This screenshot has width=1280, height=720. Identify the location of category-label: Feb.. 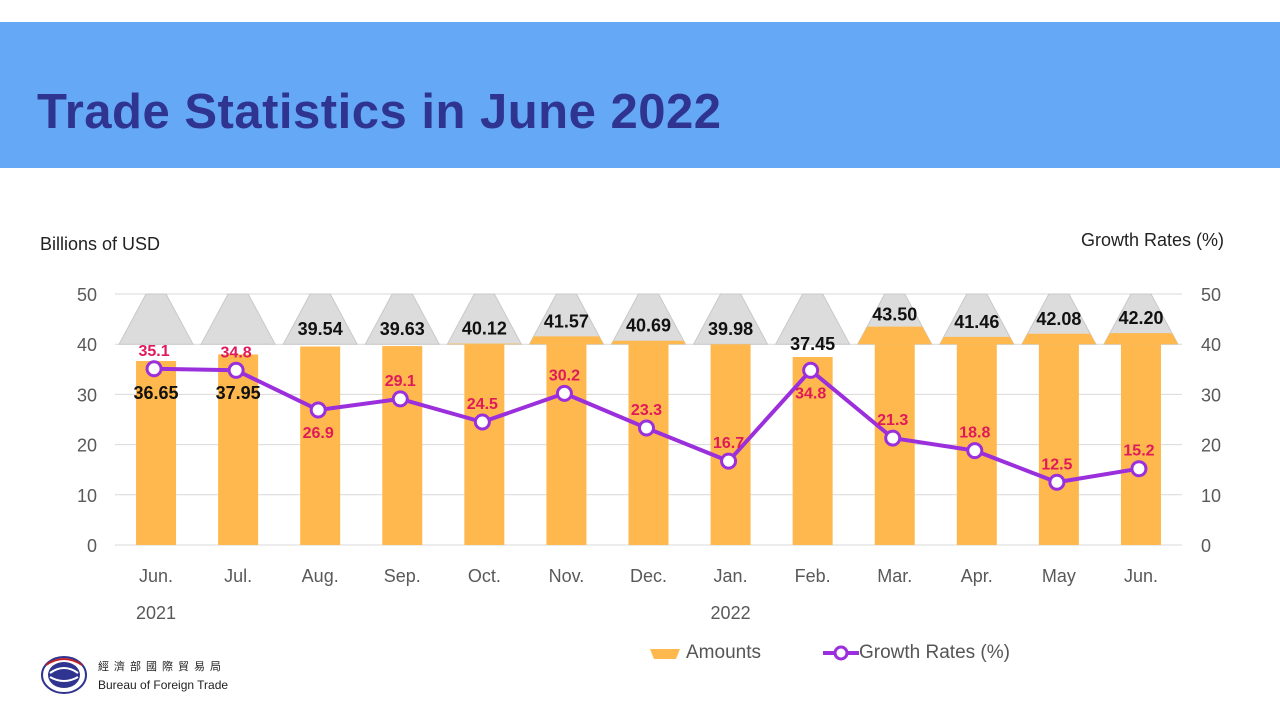
(813, 576).